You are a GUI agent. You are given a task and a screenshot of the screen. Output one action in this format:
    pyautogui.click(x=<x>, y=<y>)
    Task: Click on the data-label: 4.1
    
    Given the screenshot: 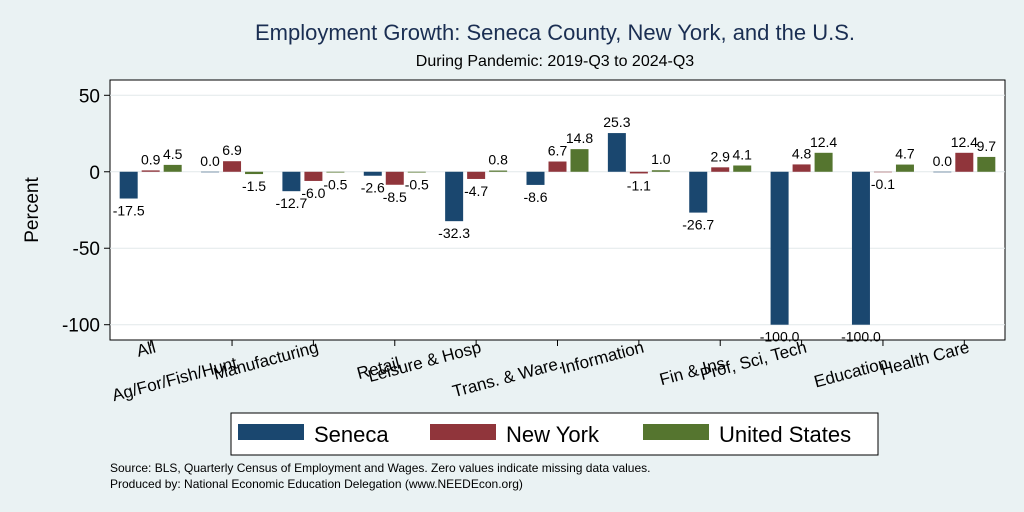 What is the action you would take?
    pyautogui.click(x=742, y=154)
    